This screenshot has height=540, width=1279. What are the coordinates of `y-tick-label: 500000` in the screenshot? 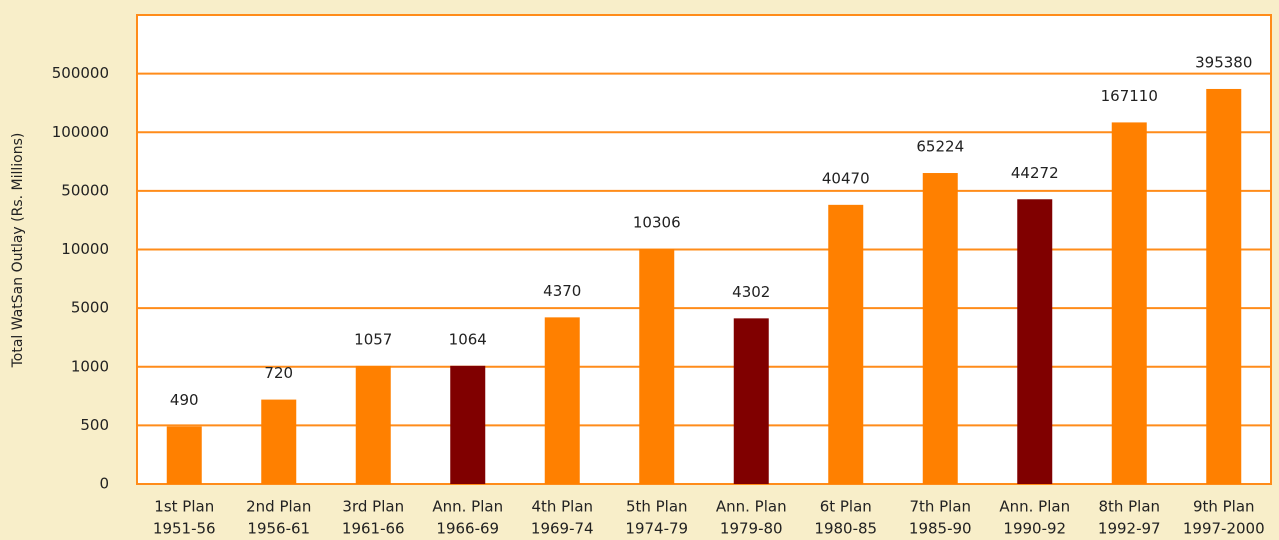 It's located at (80, 73).